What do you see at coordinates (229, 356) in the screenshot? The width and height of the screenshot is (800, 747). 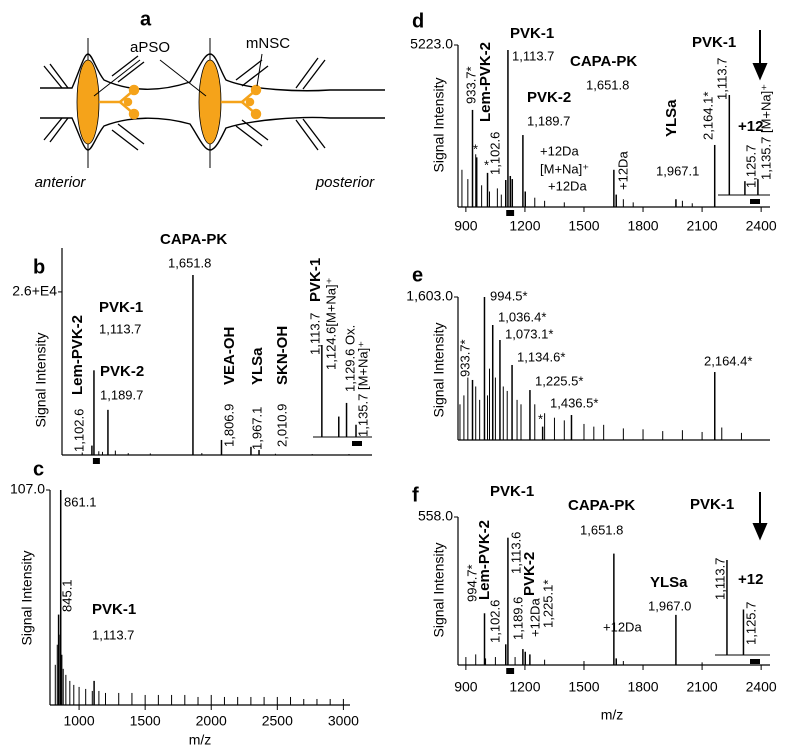 I see `peak-name: VEA-OH` at bounding box center [229, 356].